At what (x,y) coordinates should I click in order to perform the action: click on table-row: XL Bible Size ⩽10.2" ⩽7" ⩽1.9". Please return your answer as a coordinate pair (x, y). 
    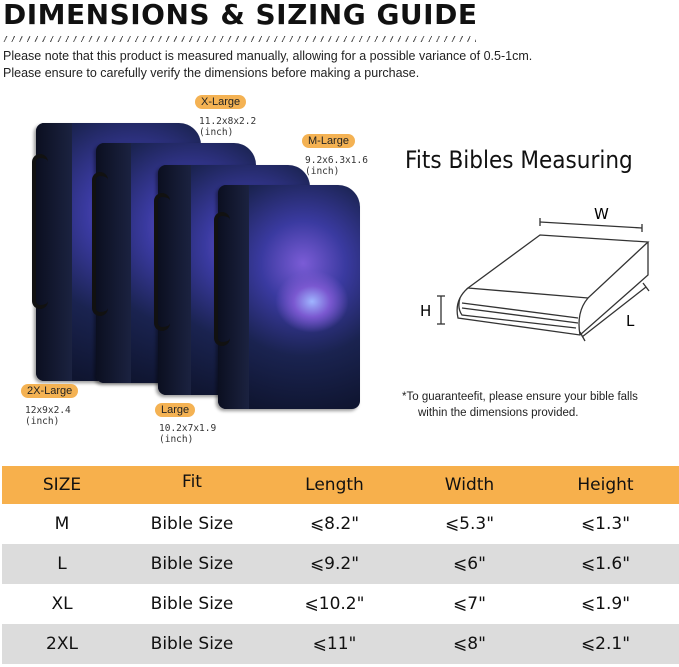
    Looking at the image, I should click on (340, 604).